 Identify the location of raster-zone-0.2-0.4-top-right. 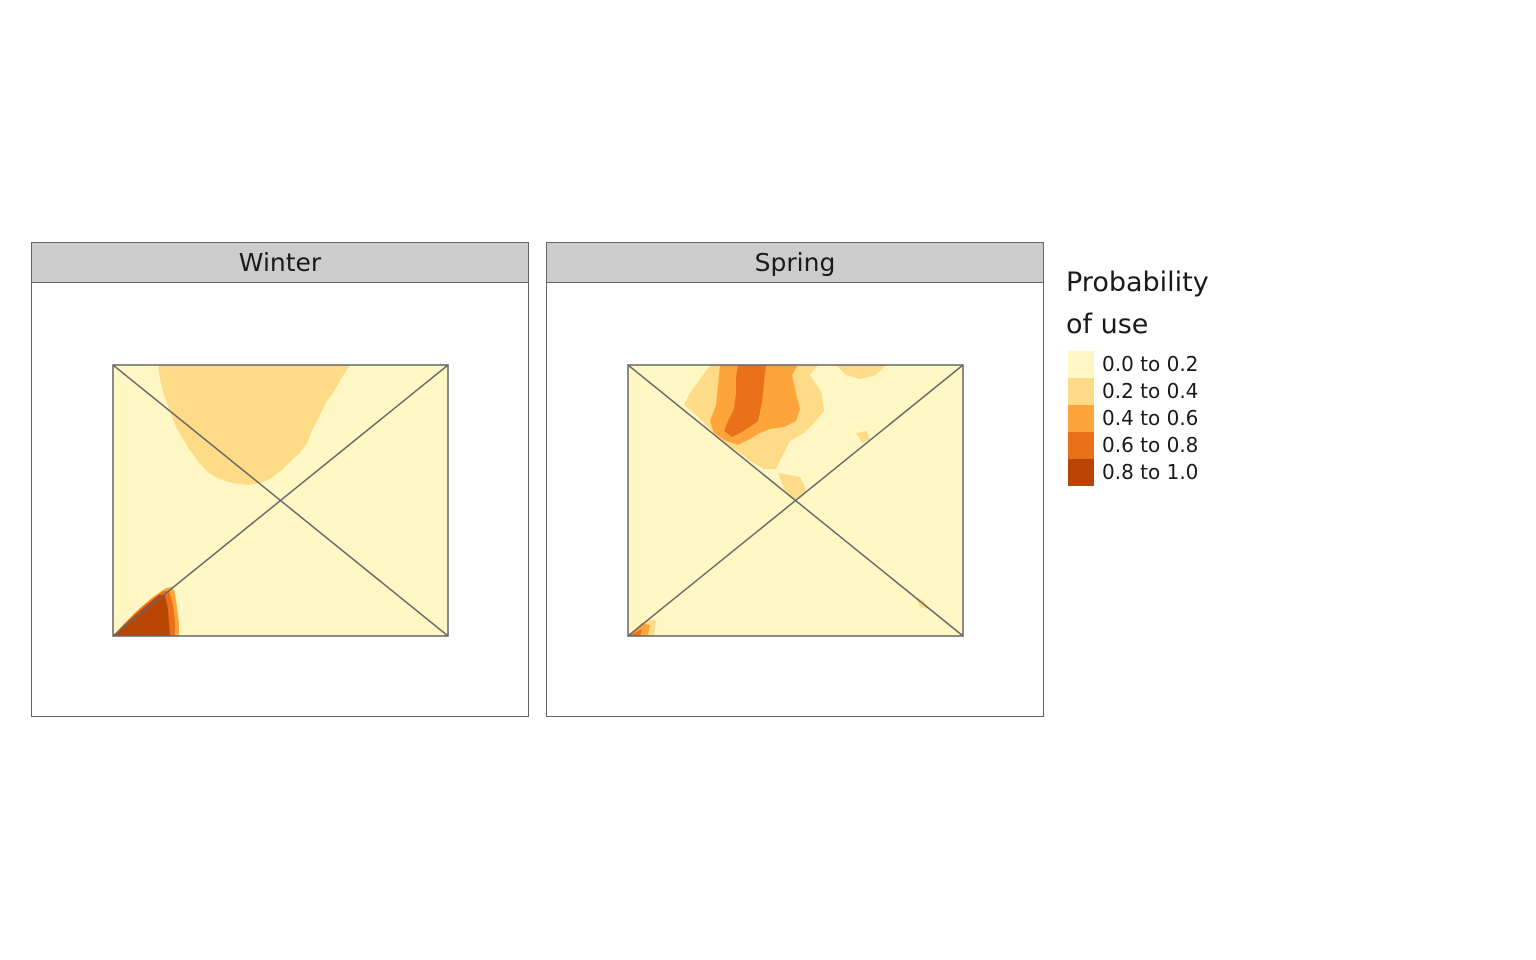
(861, 372).